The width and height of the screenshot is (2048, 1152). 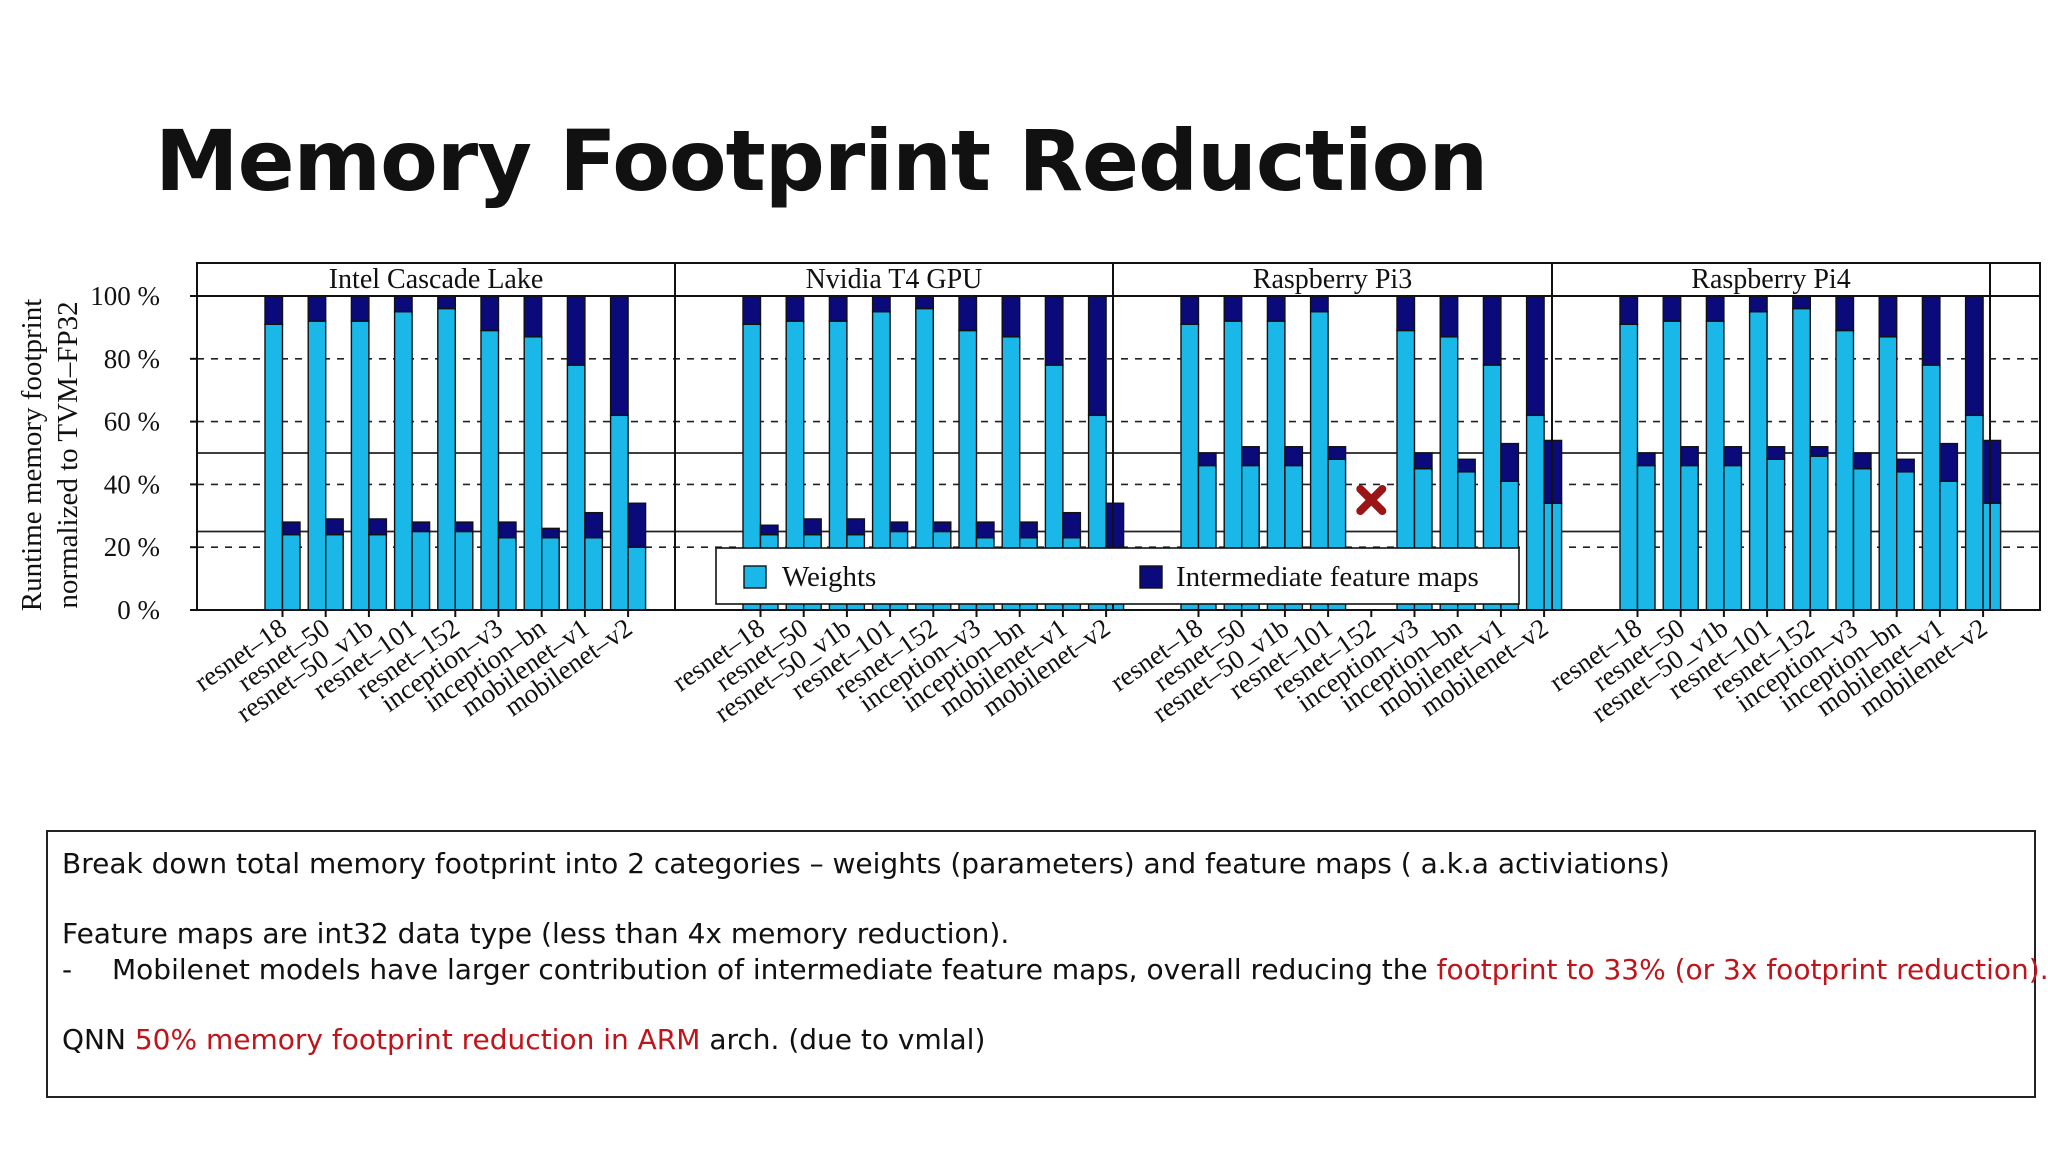 What do you see at coordinates (829, 577) in the screenshot?
I see `legend-label-weights: Weights` at bounding box center [829, 577].